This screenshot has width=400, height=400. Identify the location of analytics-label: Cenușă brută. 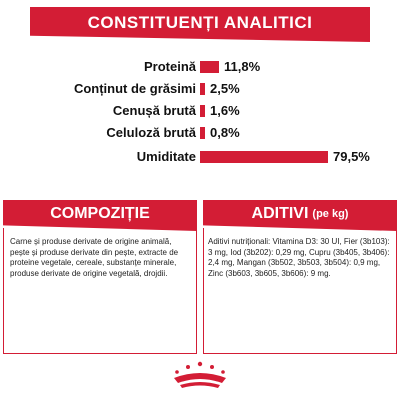
(154, 110).